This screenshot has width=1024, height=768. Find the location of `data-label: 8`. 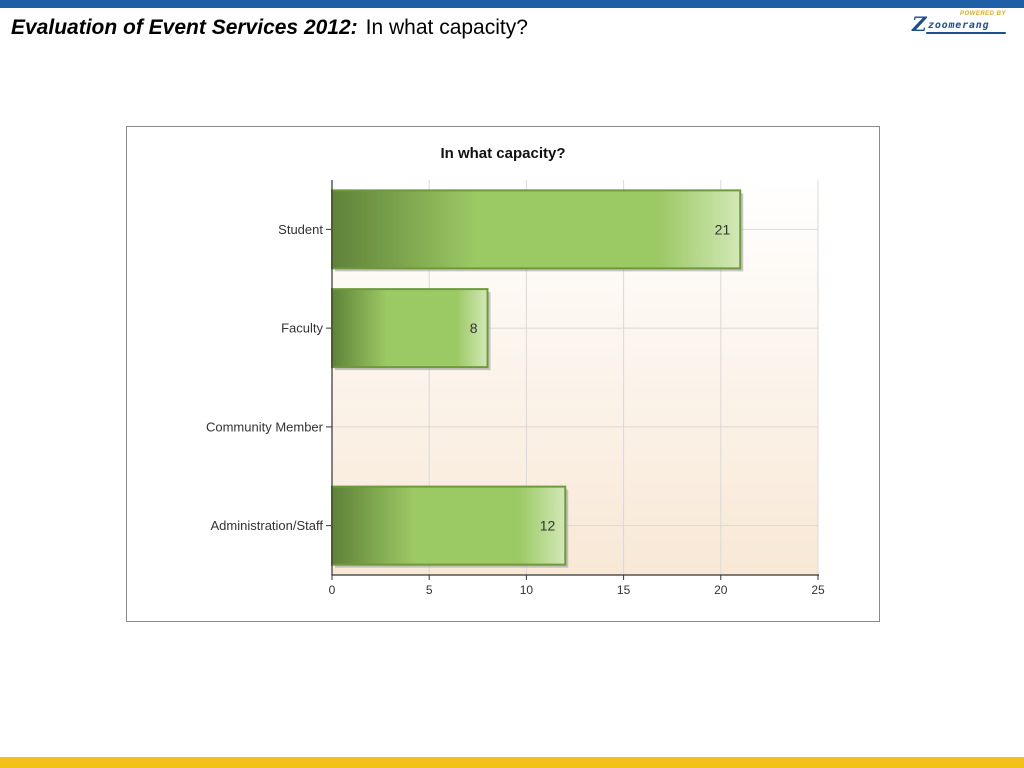

data-label: 8 is located at coordinates (474, 328).